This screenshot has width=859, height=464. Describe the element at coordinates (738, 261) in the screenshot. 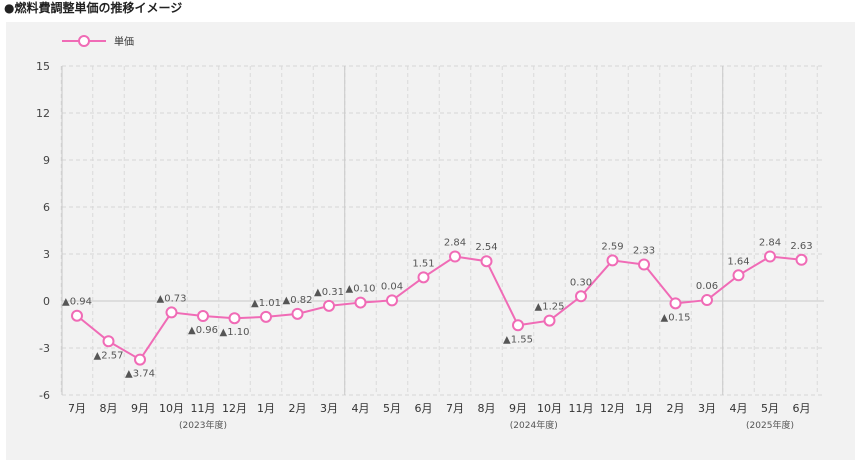

I see `data-label: 1.64` at that location.